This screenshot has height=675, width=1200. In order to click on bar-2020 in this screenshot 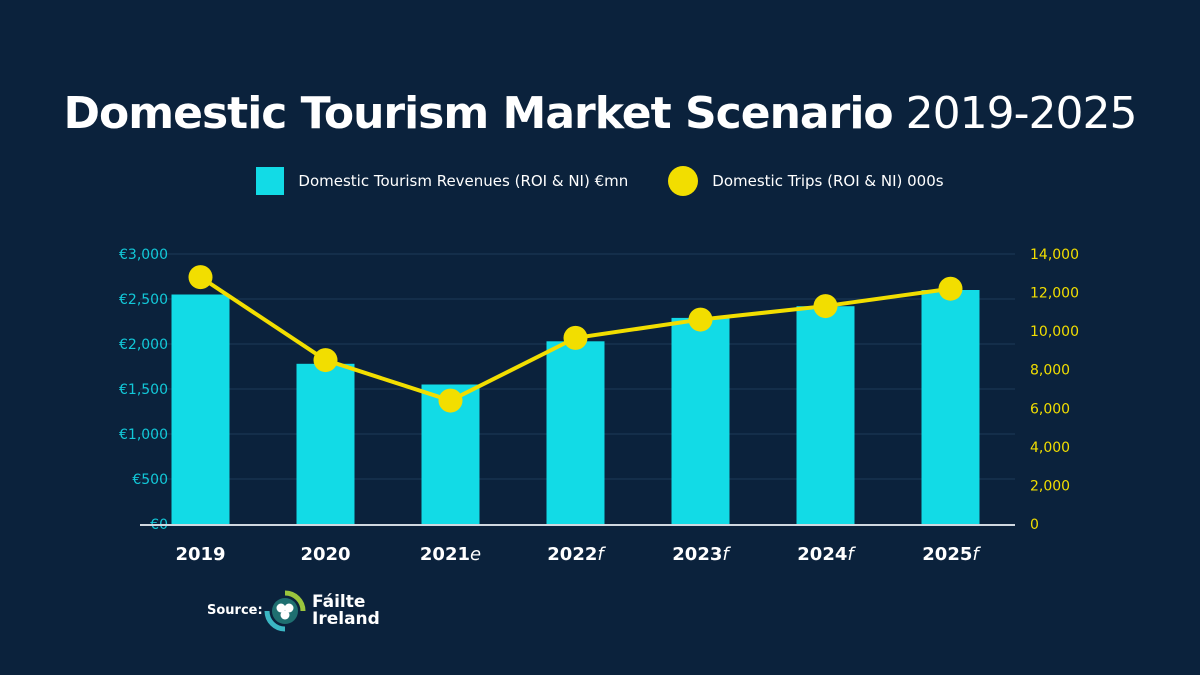, I will do `click(325, 443)`.